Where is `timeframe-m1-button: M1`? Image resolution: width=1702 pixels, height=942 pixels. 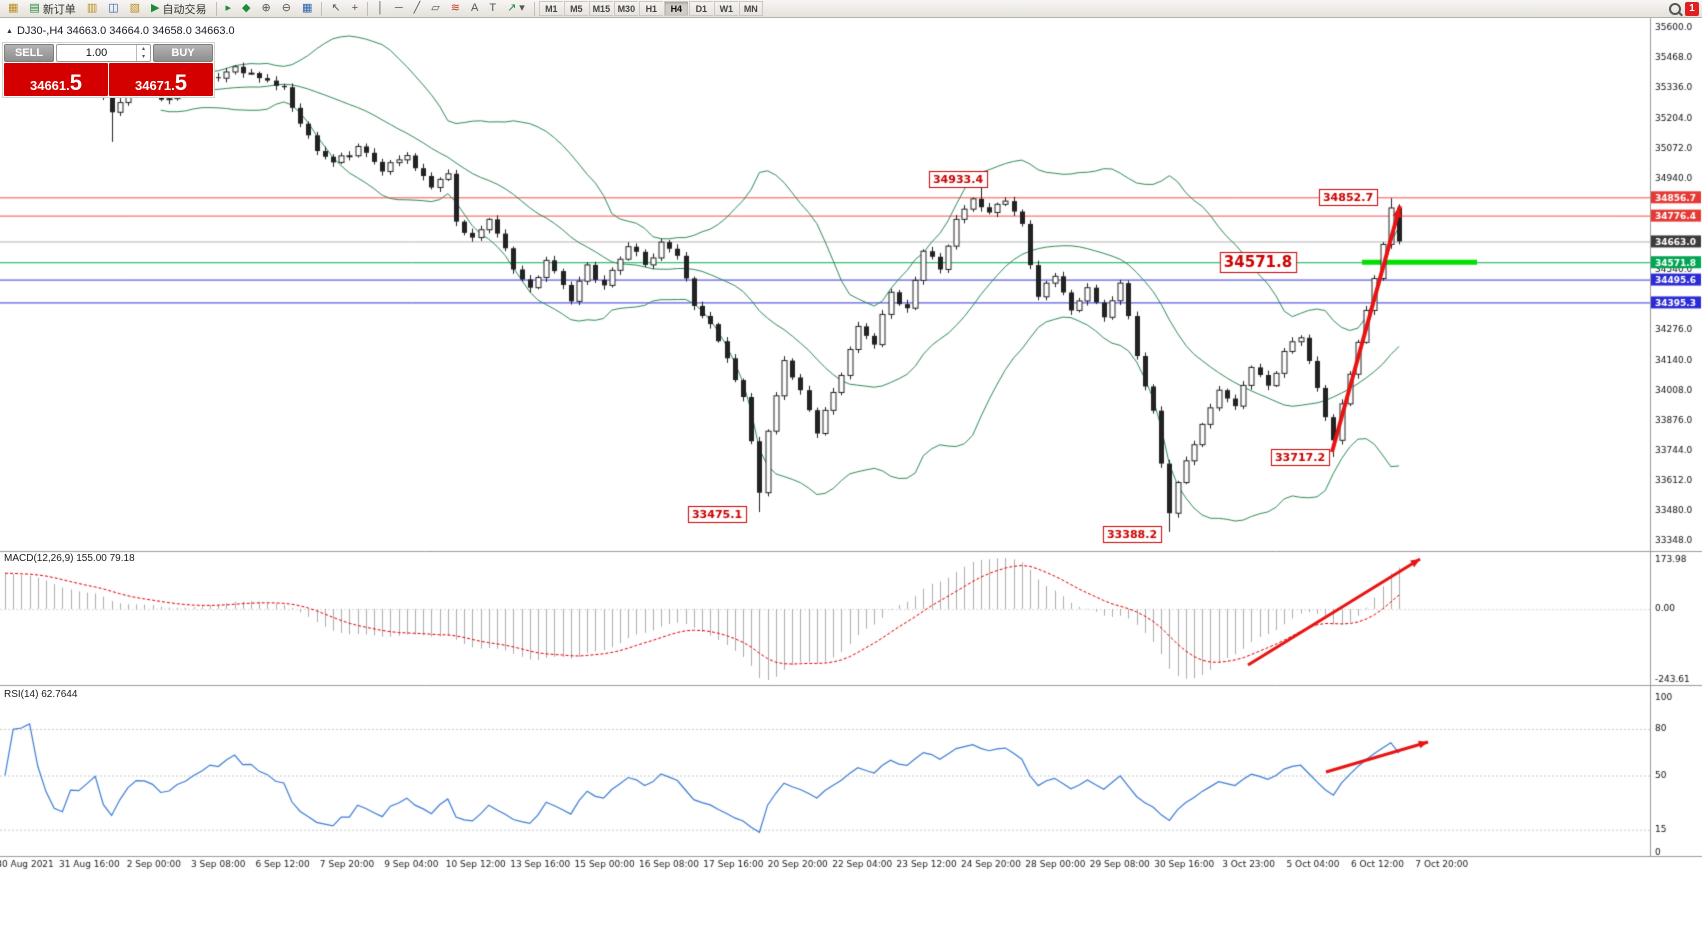
timeframe-m1-button: M1 is located at coordinates (550, 8).